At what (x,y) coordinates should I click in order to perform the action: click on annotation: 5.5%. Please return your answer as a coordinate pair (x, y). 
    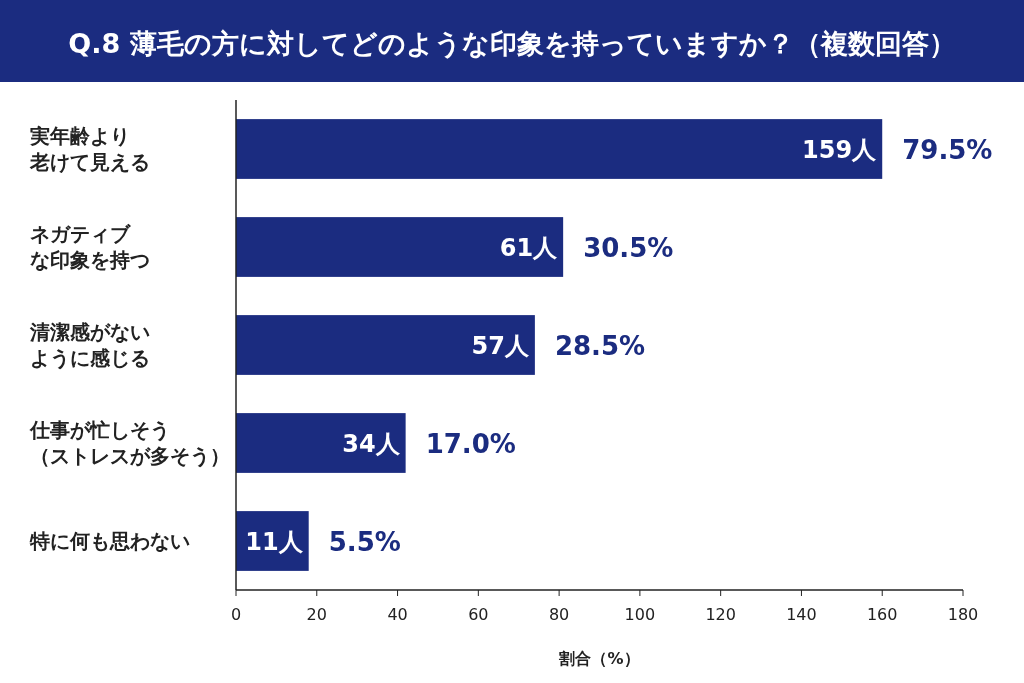
    Looking at the image, I should click on (364, 542).